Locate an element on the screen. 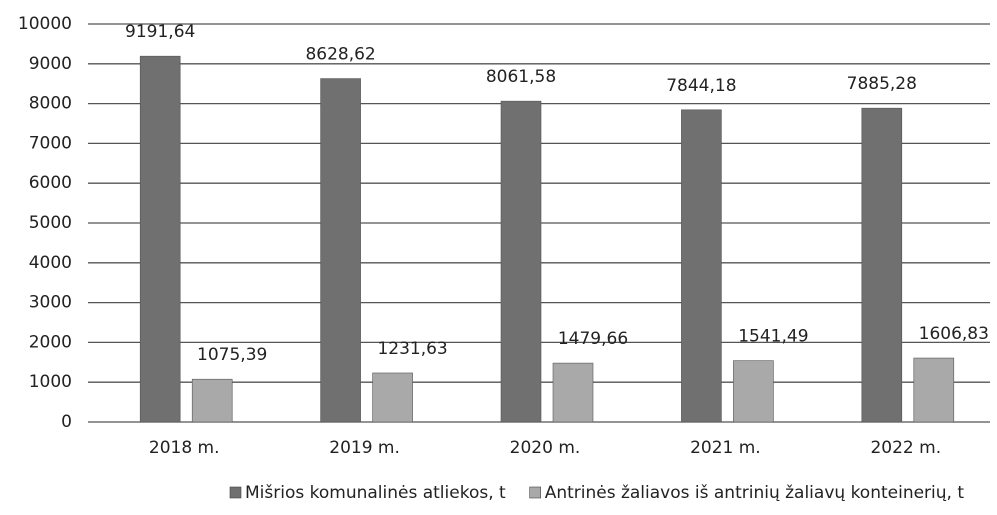  data-label: 1075,39 is located at coordinates (232, 355).